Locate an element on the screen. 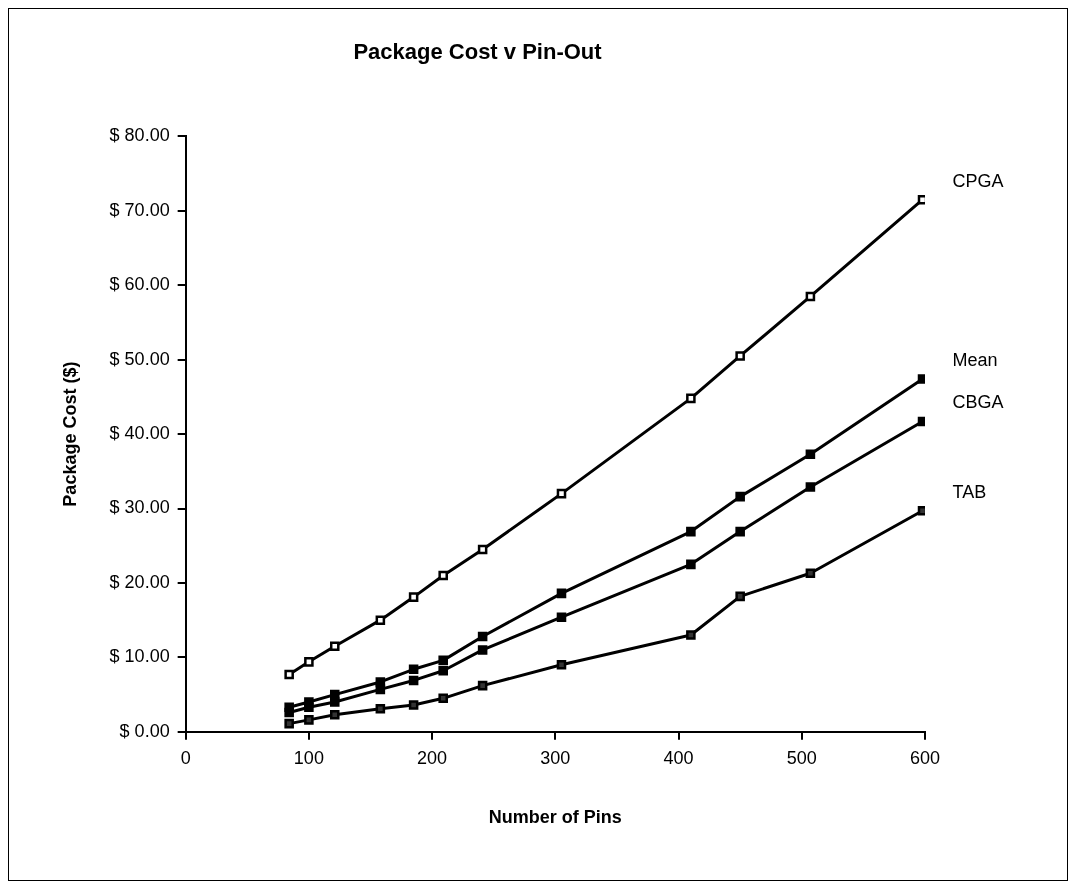 This screenshot has height=889, width=1075. y-tick-label: $ 60.00 is located at coordinates (139, 284).